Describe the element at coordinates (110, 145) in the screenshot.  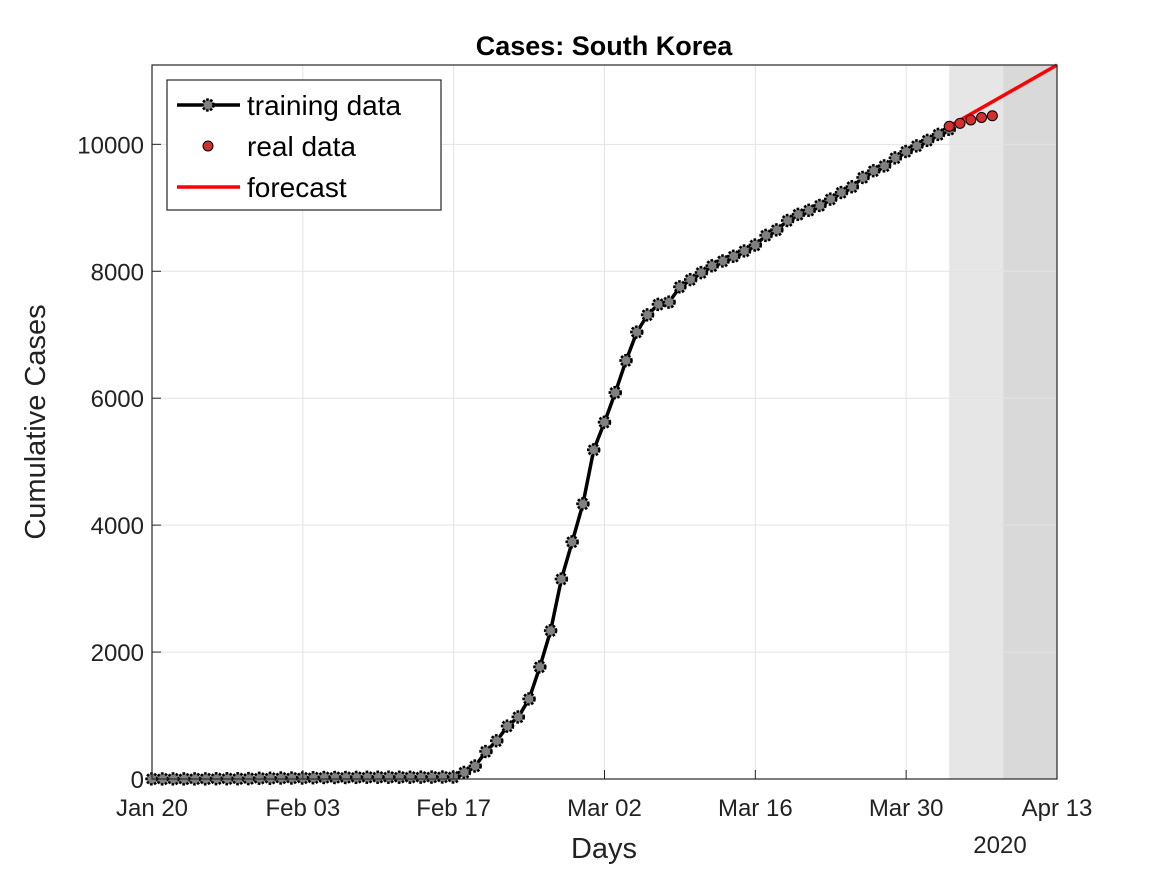
I see `y-tick-label: 10000` at that location.